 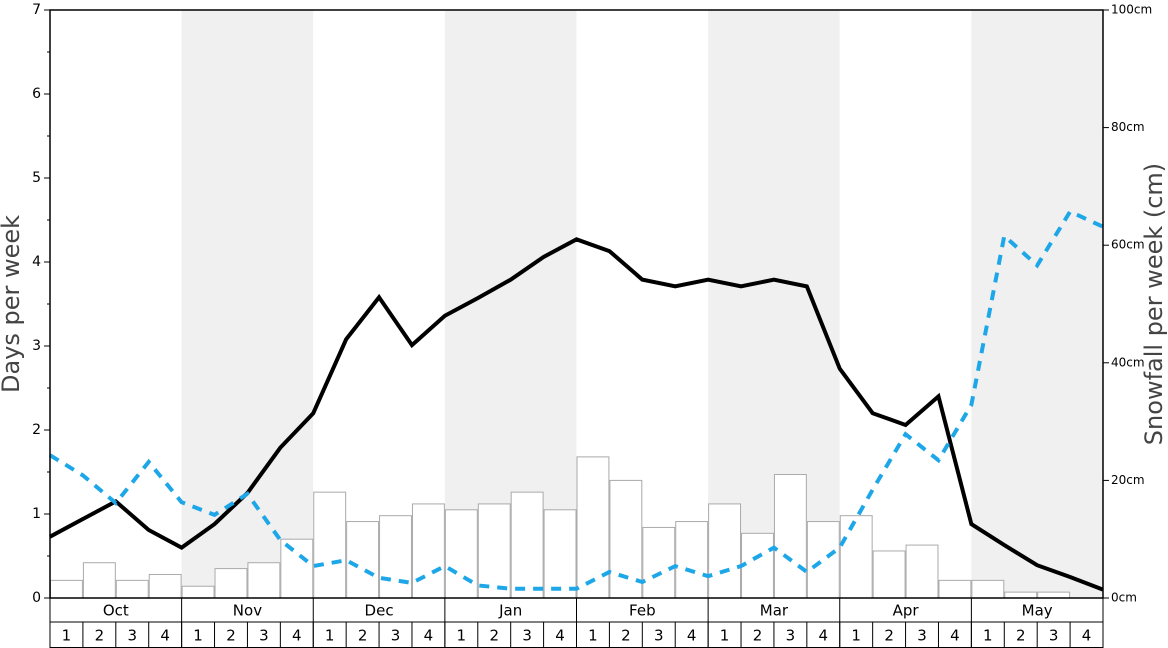 I want to click on y-tick-label: 4, so click(x=36, y=262).